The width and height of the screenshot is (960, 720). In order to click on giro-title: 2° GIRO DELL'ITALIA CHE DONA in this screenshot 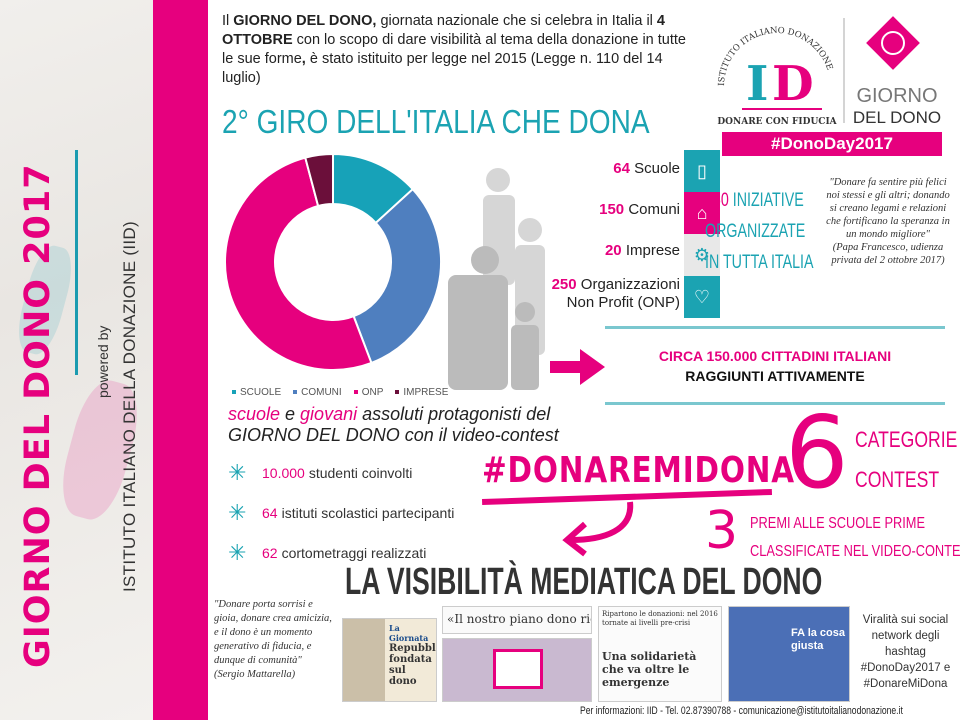, I will do `click(436, 121)`.